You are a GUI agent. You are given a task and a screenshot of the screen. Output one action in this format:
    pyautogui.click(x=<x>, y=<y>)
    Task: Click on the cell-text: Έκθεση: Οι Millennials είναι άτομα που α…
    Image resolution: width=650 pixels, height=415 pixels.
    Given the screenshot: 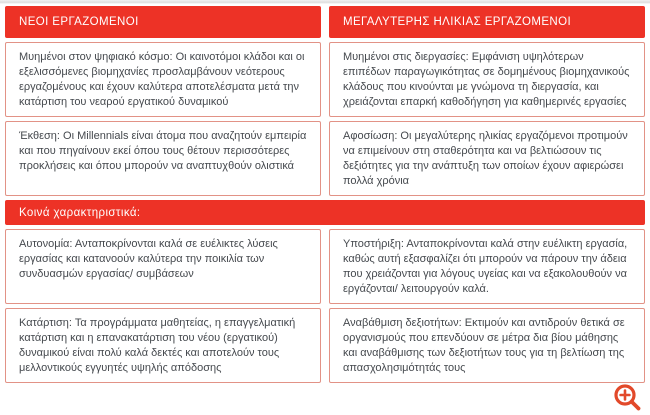 What is the action you would take?
    pyautogui.click(x=163, y=151)
    